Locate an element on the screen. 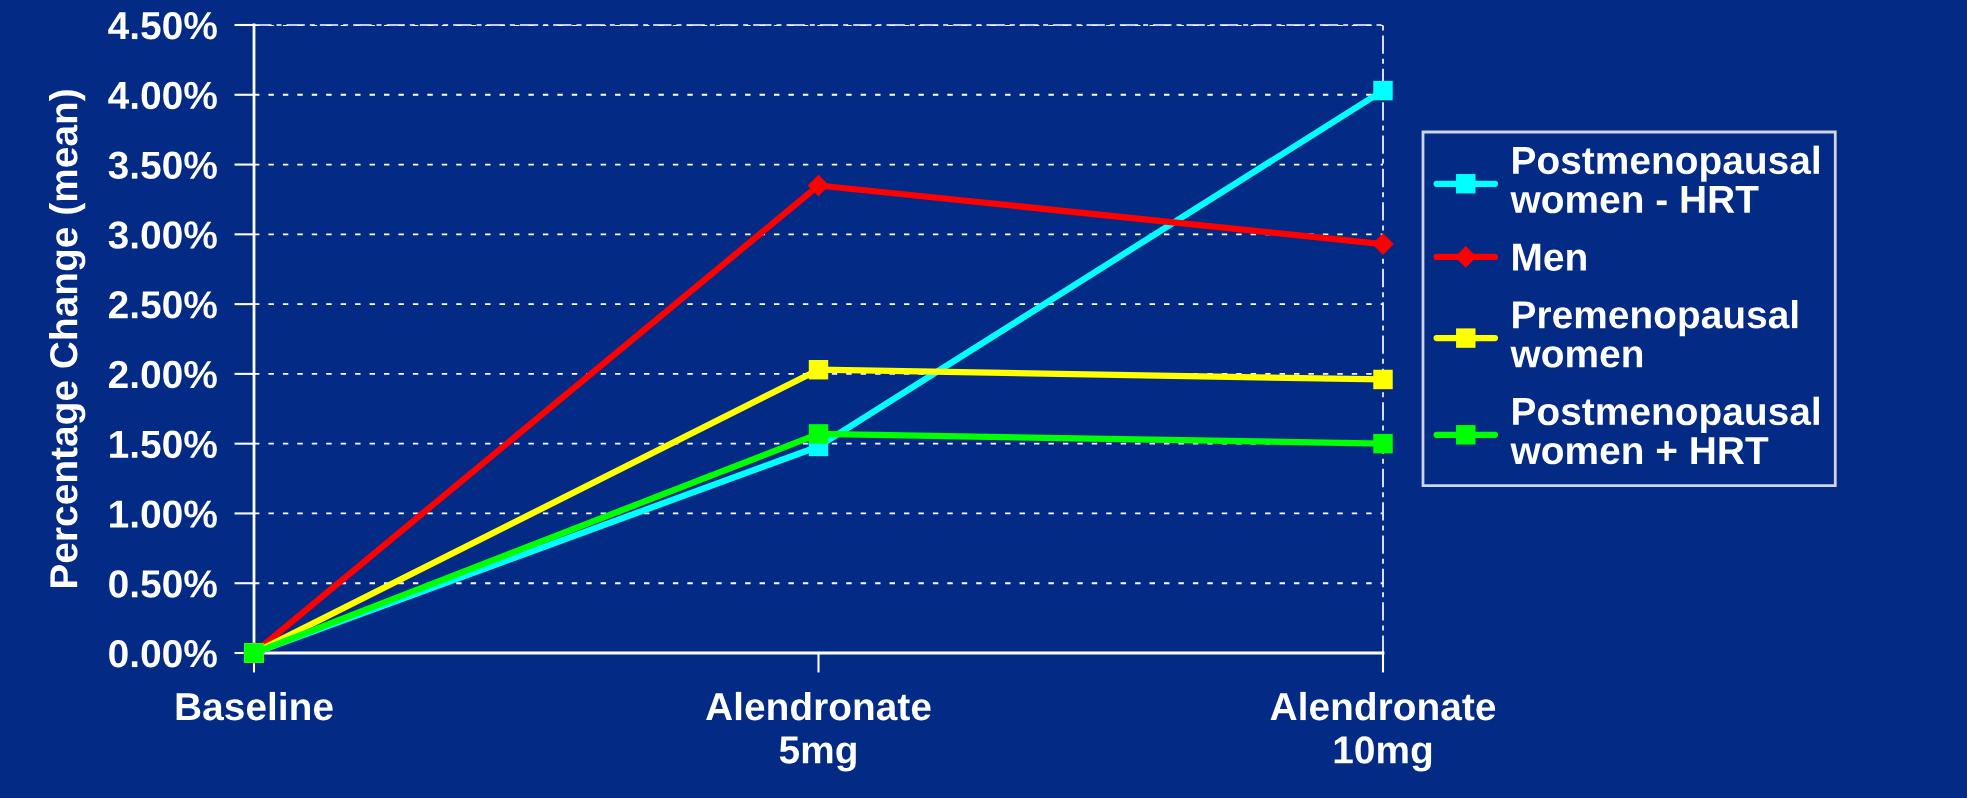  y-tick-label: 1.50% is located at coordinates (163, 444).